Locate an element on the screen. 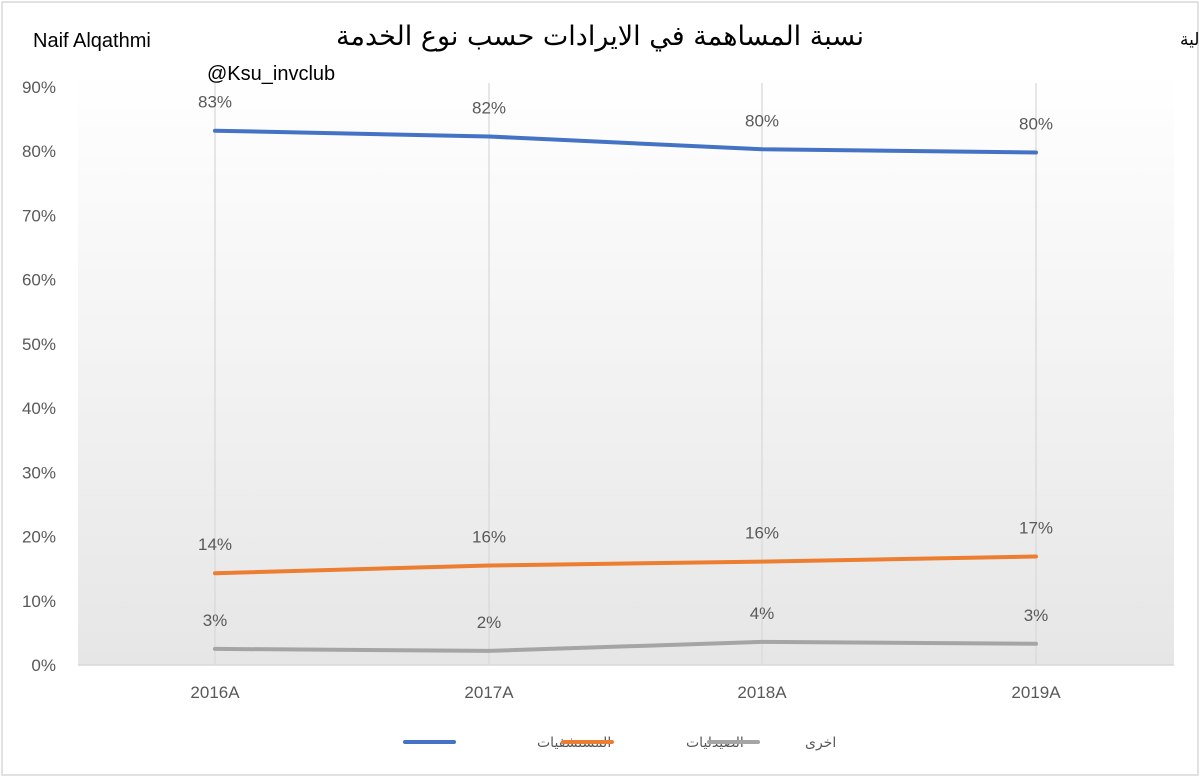  data-label: 17% is located at coordinates (1036, 527).